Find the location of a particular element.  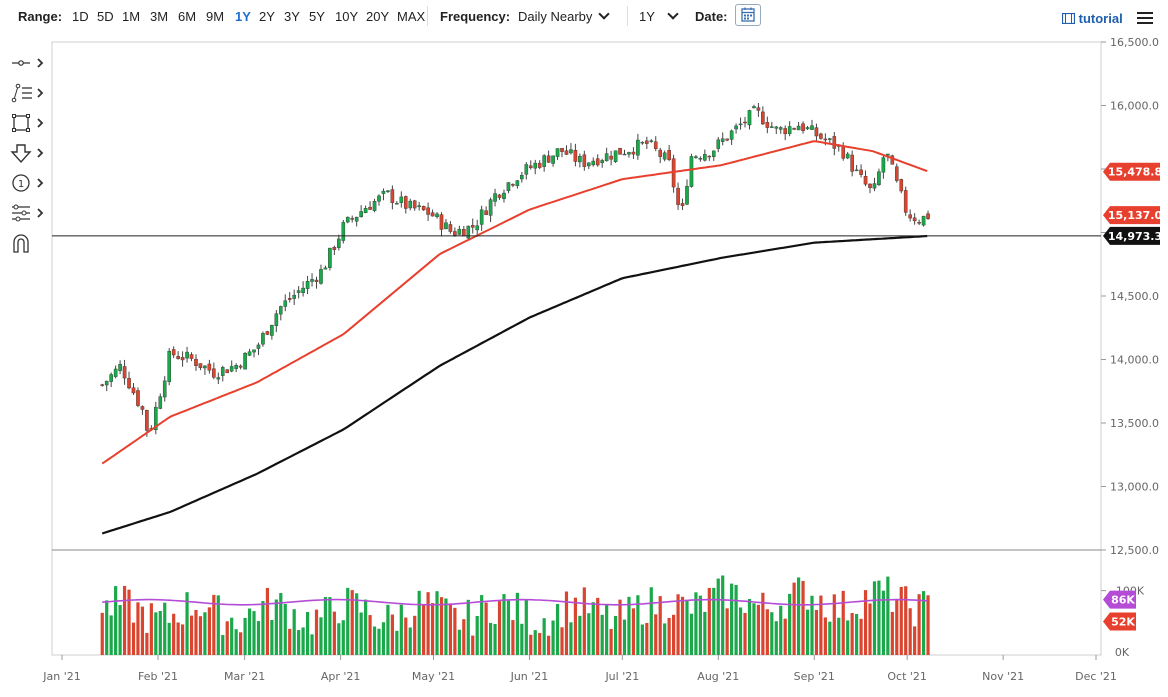

svg-text: 1 is located at coordinates (21, 184).